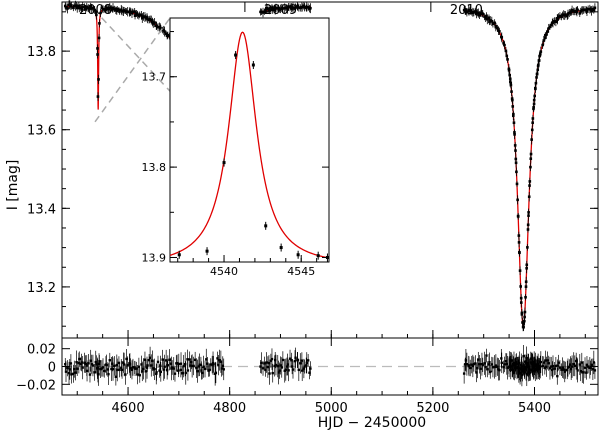 This screenshot has height=433, width=600. What do you see at coordinates (128, 408) in the screenshot?
I see `x-tick-label: 4600` at bounding box center [128, 408].